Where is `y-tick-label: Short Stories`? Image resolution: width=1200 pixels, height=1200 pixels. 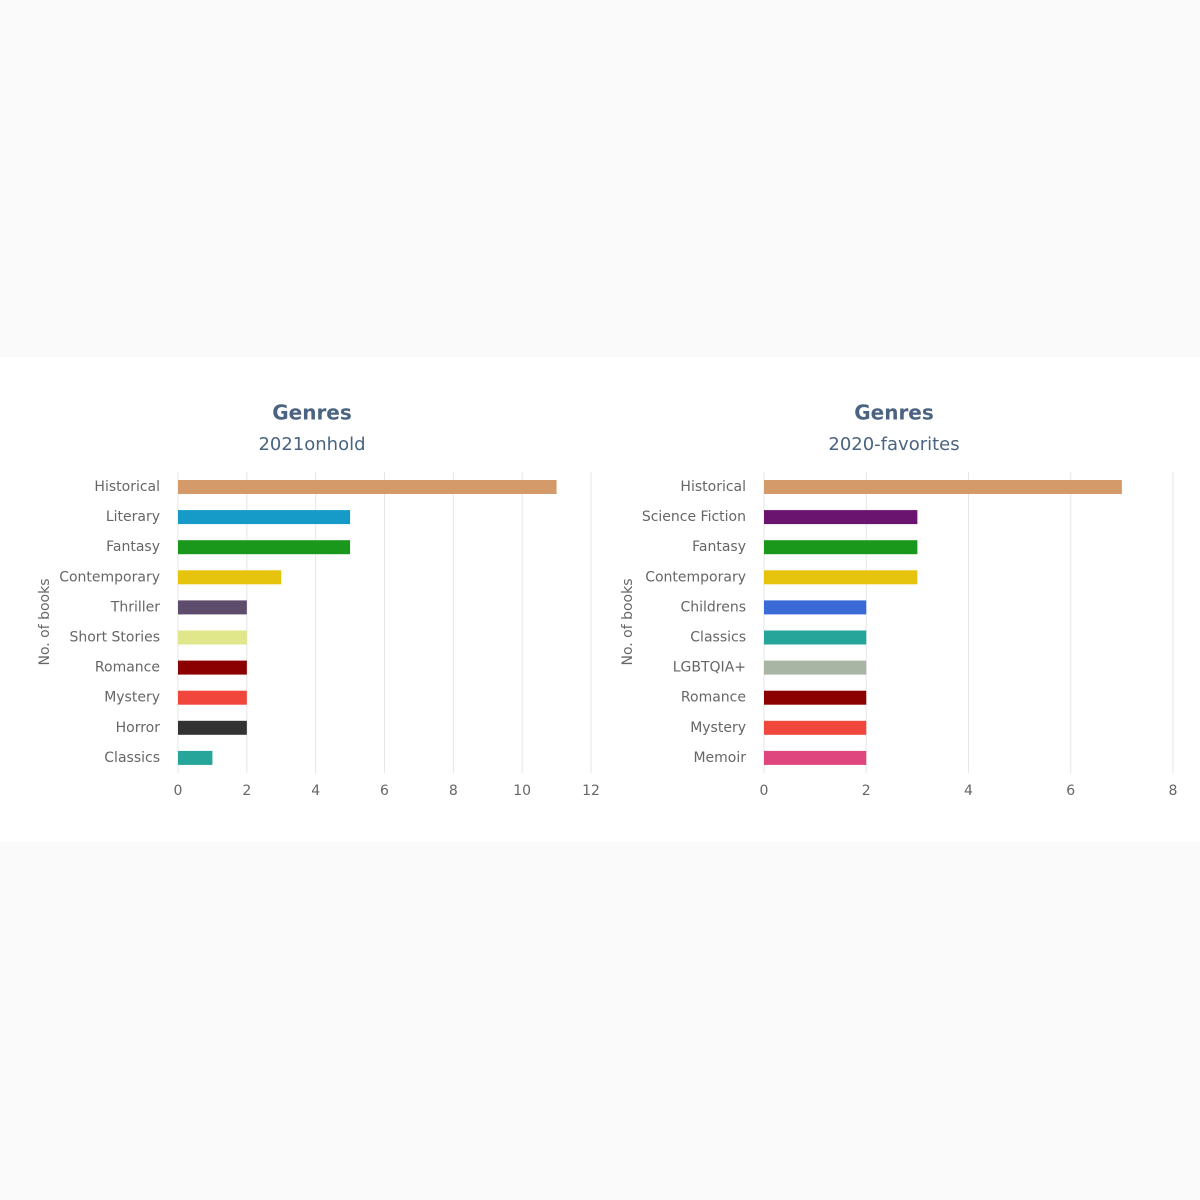 y-tick-label: Short Stories is located at coordinates (114, 638).